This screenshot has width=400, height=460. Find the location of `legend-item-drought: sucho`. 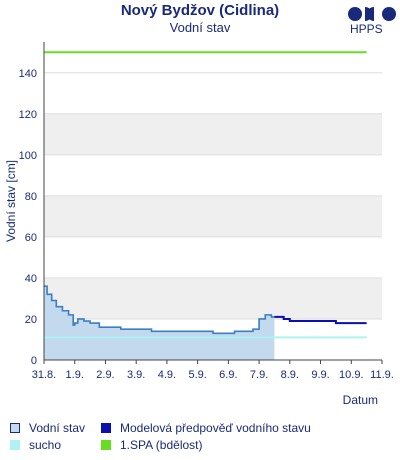

legend-item-drought: sucho is located at coordinates (35, 445).